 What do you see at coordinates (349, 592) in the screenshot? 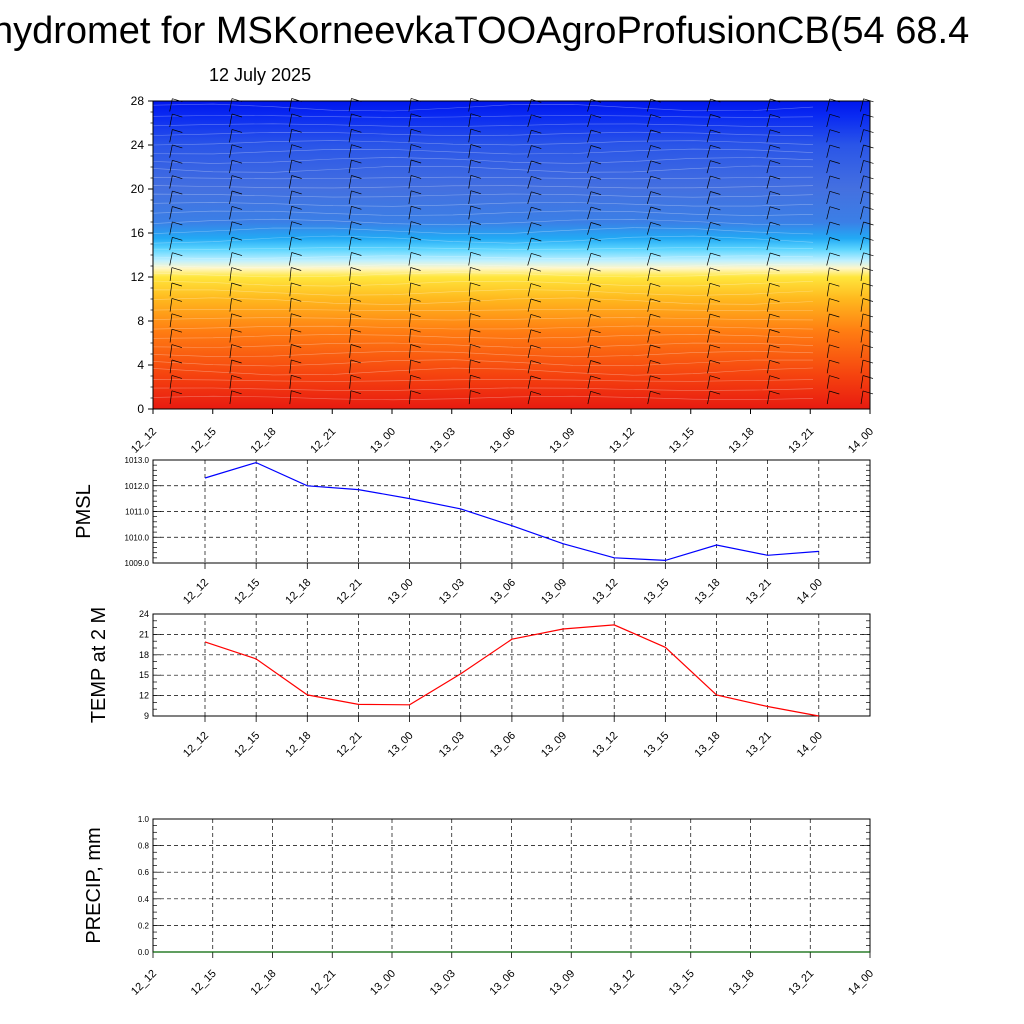
I see `x-tick-label: 12_21` at bounding box center [349, 592].